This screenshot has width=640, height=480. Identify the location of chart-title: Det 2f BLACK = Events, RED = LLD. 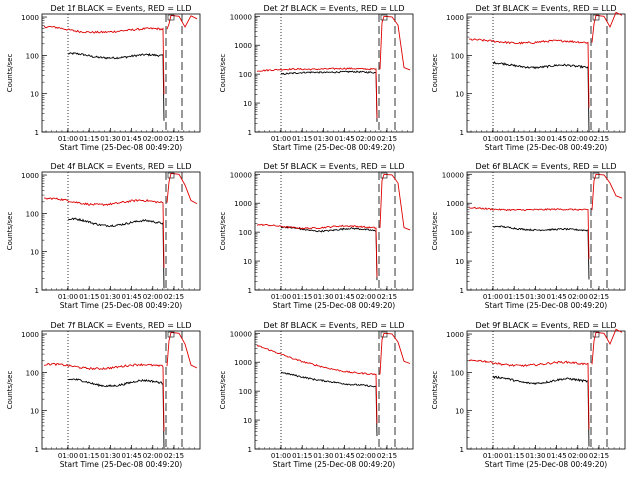
(333, 8).